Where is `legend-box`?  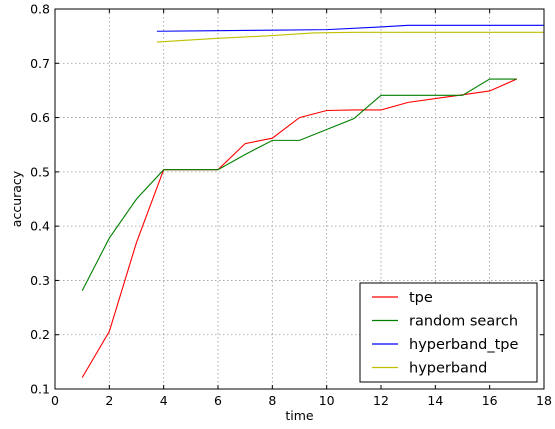
legend-box is located at coordinates (448, 332).